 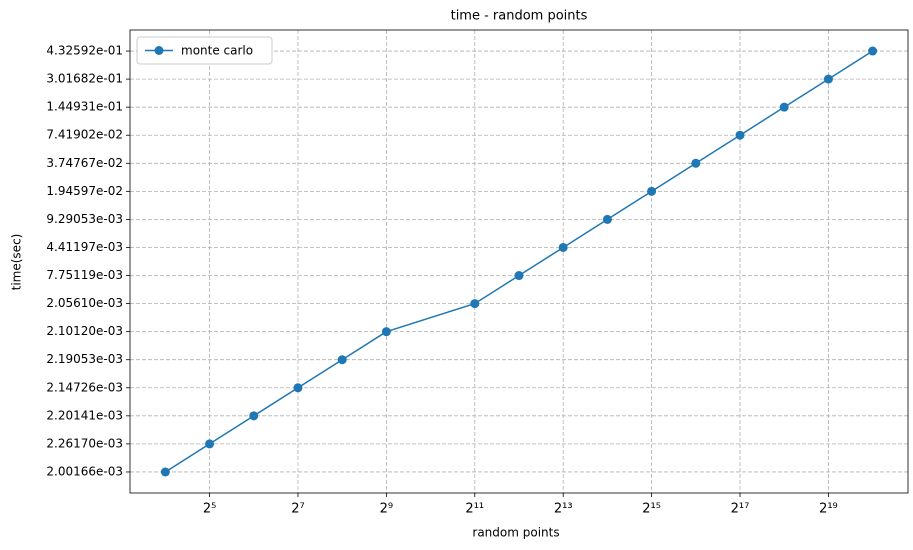 What do you see at coordinates (84, 331) in the screenshot?
I see `y-tick-label: 2.10120e-03` at bounding box center [84, 331].